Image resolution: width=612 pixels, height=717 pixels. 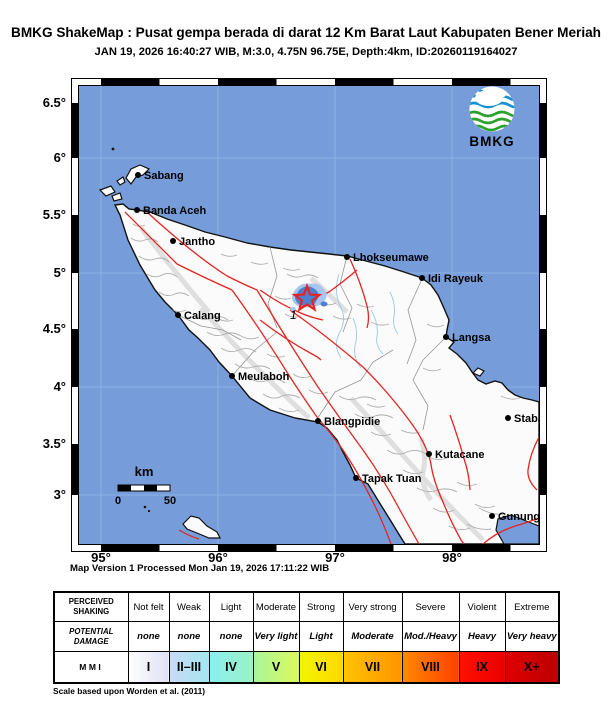 What do you see at coordinates (532, 606) in the screenshot?
I see `legend-cell: Extreme` at bounding box center [532, 606].